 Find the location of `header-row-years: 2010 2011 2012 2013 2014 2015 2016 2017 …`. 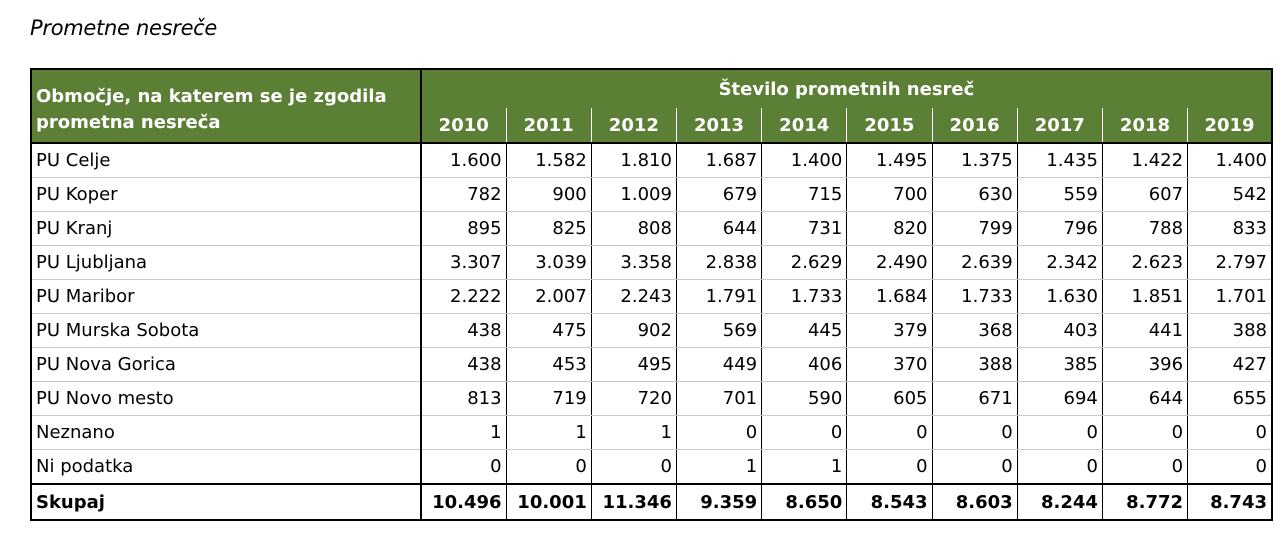

header-row-years: 2010 2011 2012 2013 2014 2015 2016 2017 … is located at coordinates (652, 126).